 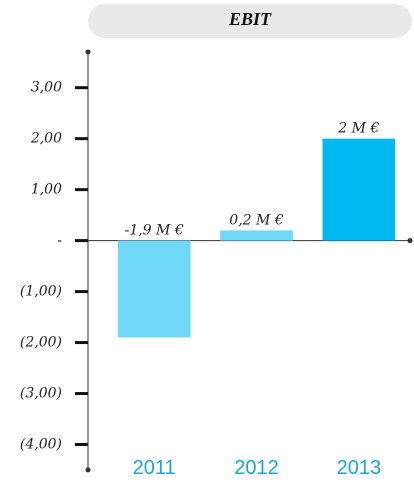 What do you see at coordinates (46, 88) in the screenshot?
I see `y-tick-label: 3,00` at bounding box center [46, 88].